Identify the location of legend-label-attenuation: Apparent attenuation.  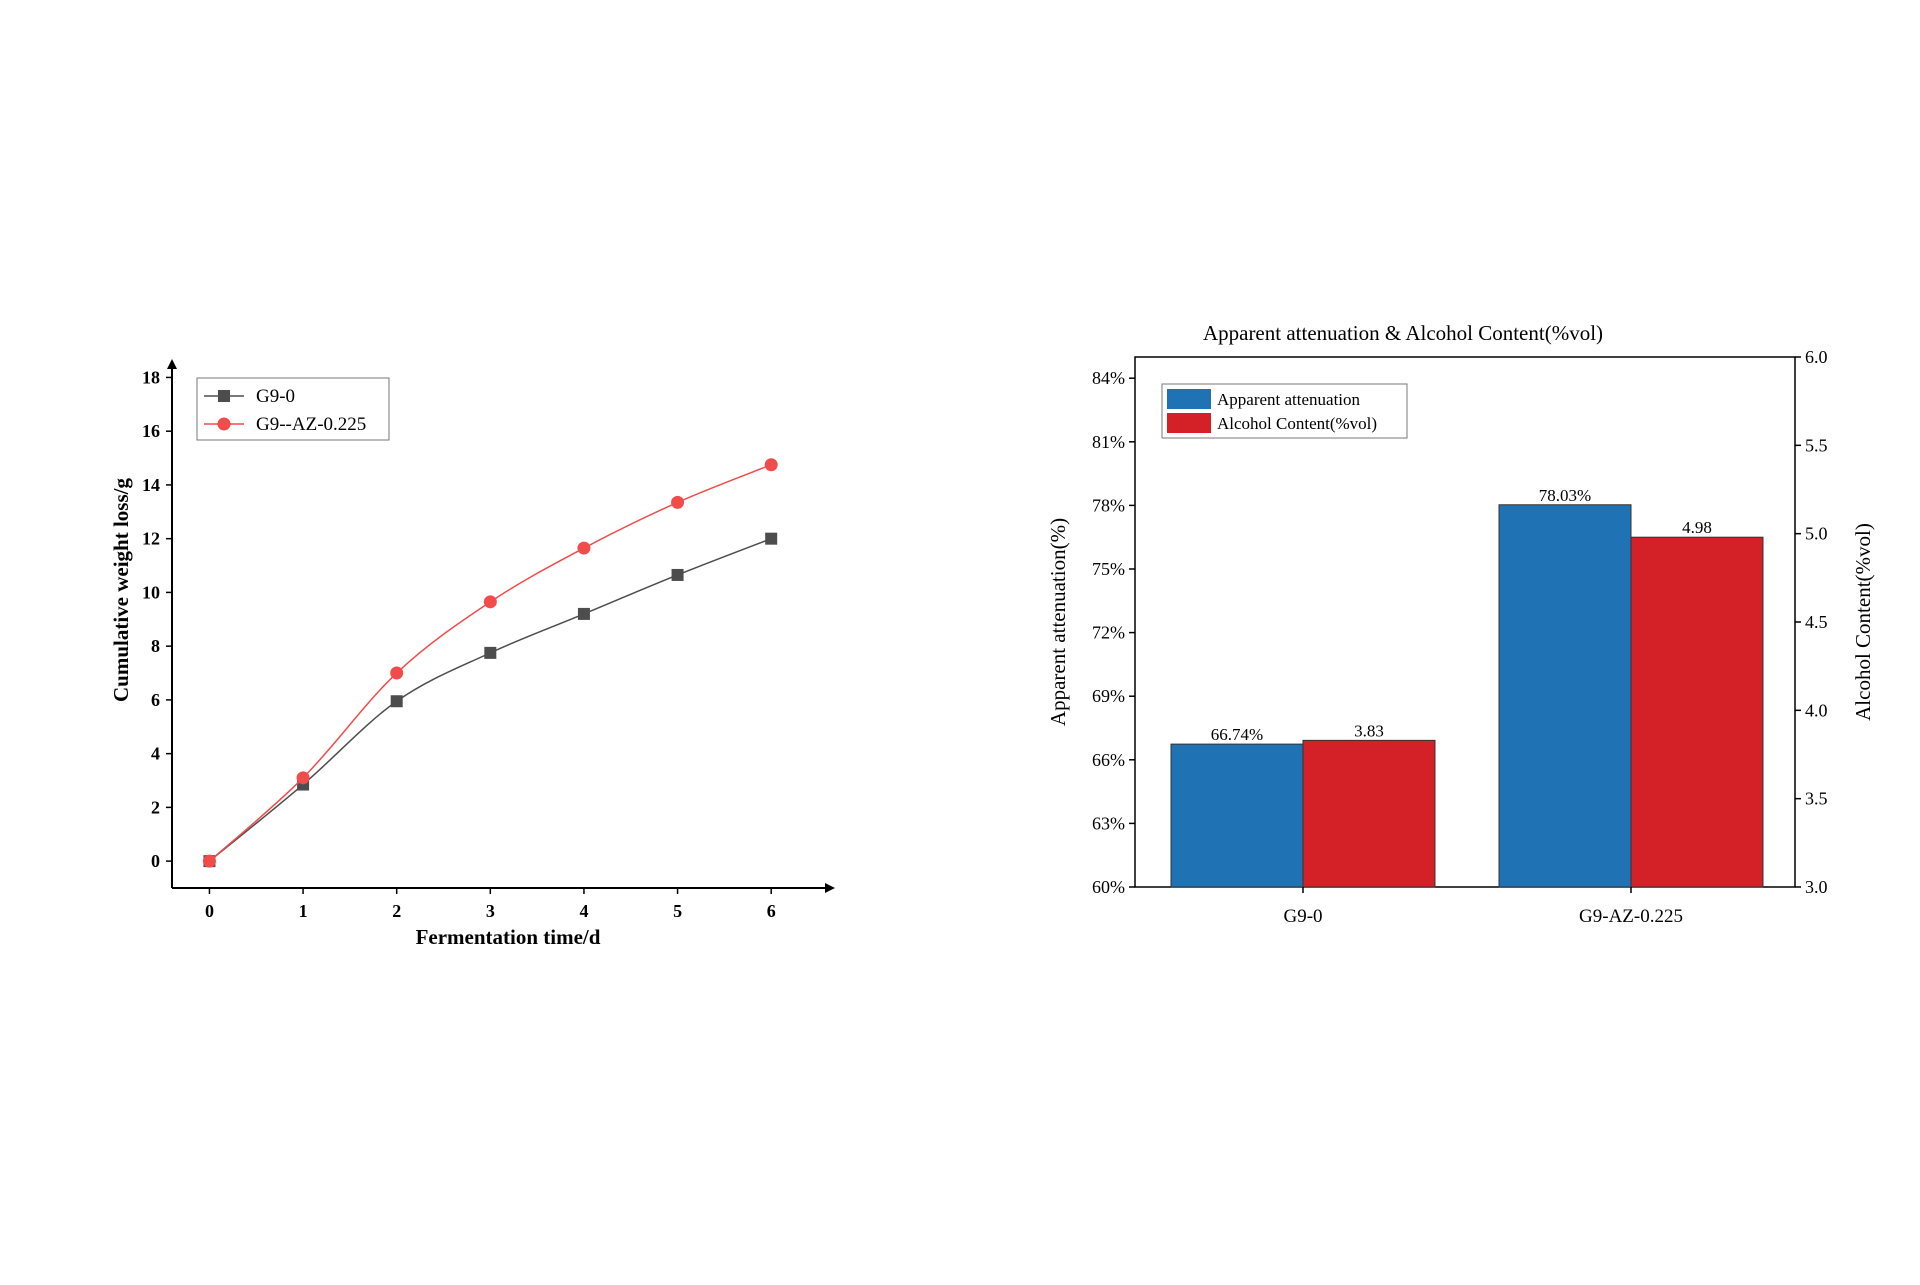
(1289, 399).